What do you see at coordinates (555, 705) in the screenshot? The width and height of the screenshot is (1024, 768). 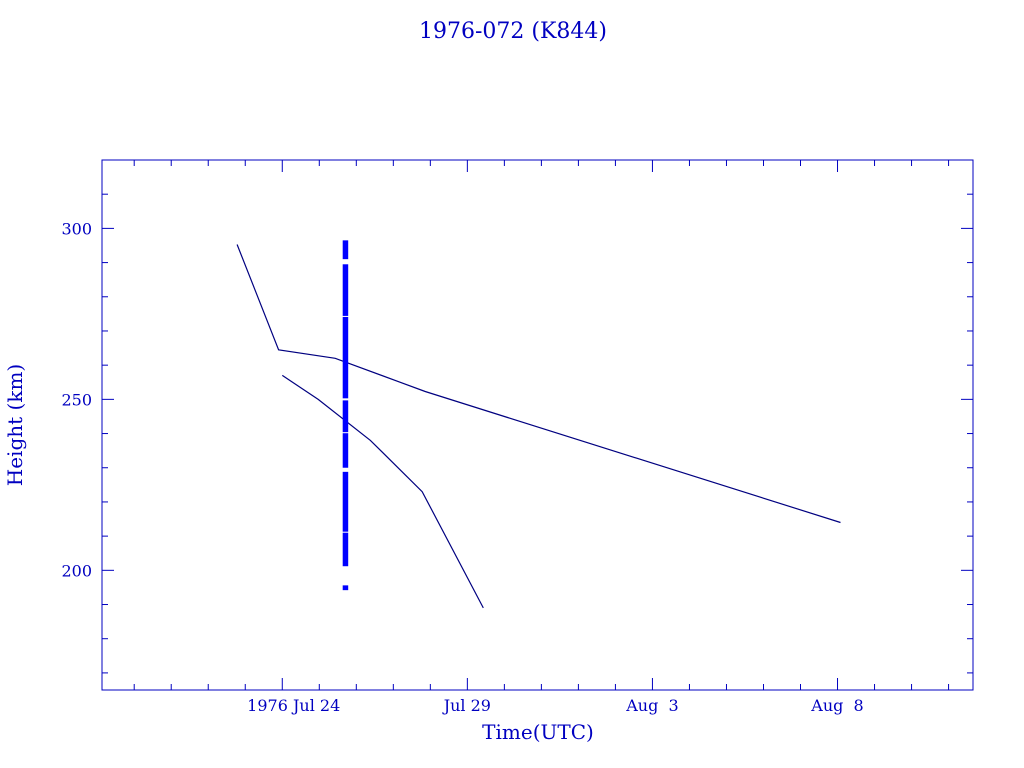 I see `x-tick-labels: 1976 Jul 24 Jul 29 Aug 3 Aug 8` at bounding box center [555, 705].